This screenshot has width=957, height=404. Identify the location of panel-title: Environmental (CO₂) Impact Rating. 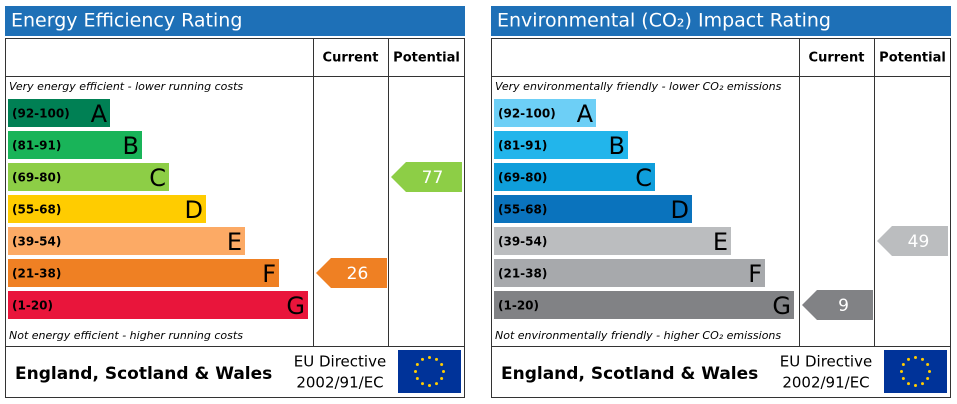
(664, 21).